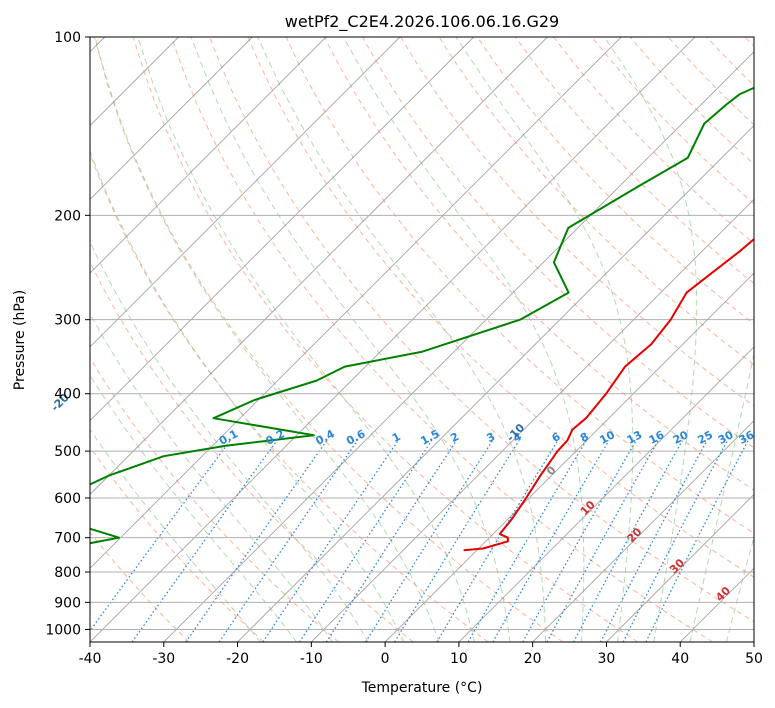 Image resolution: width=775 pixels, height=708 pixels. Describe the element at coordinates (20, 340) in the screenshot. I see `y-axis-title: Pressure (hPa)` at that location.